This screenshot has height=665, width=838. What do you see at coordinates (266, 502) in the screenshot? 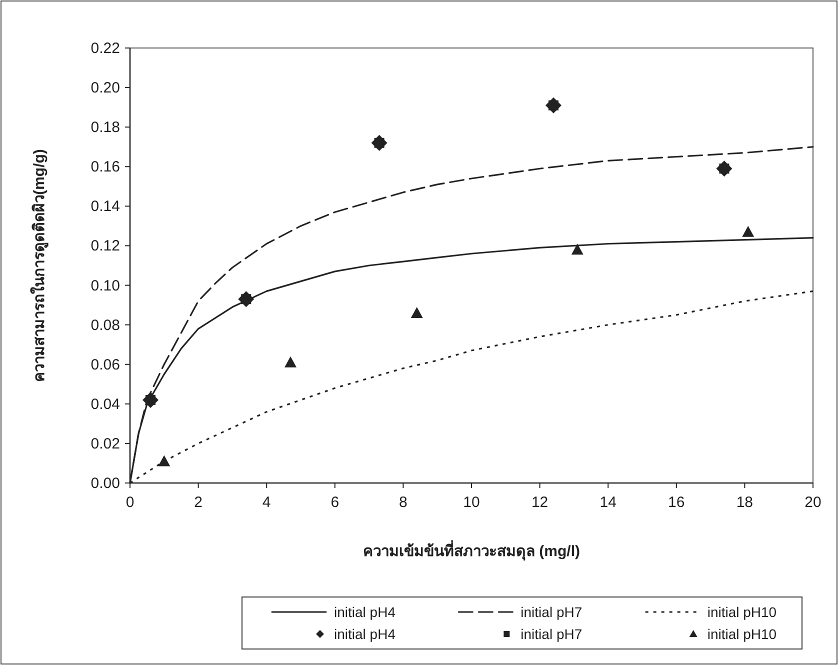
I see `x-tick-label: 4` at bounding box center [266, 502].